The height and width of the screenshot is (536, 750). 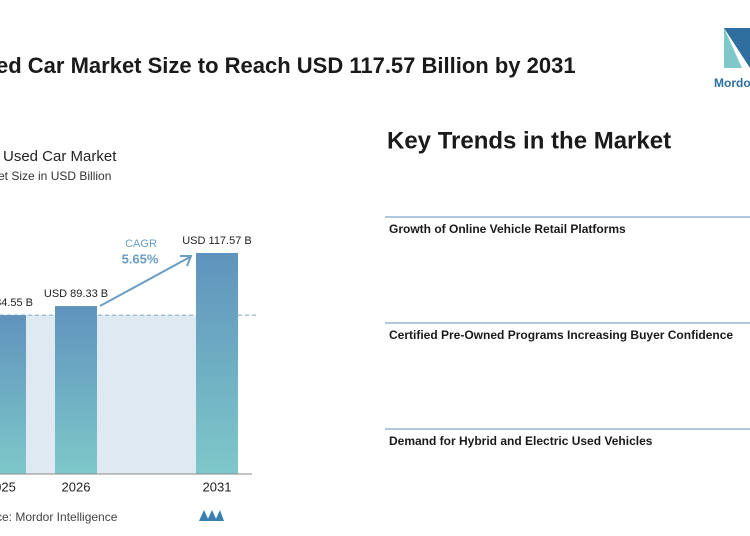 What do you see at coordinates (217, 241) in the screenshot?
I see `value-label: USD 117.57 B` at bounding box center [217, 241].